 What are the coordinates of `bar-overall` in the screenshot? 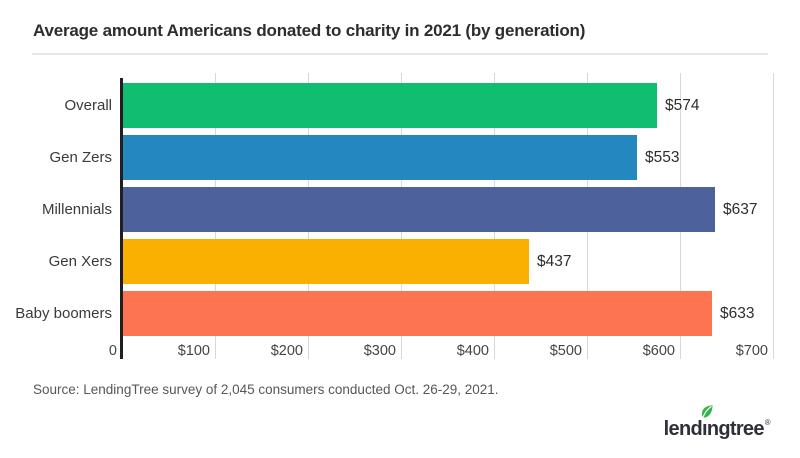 It's located at (390, 105).